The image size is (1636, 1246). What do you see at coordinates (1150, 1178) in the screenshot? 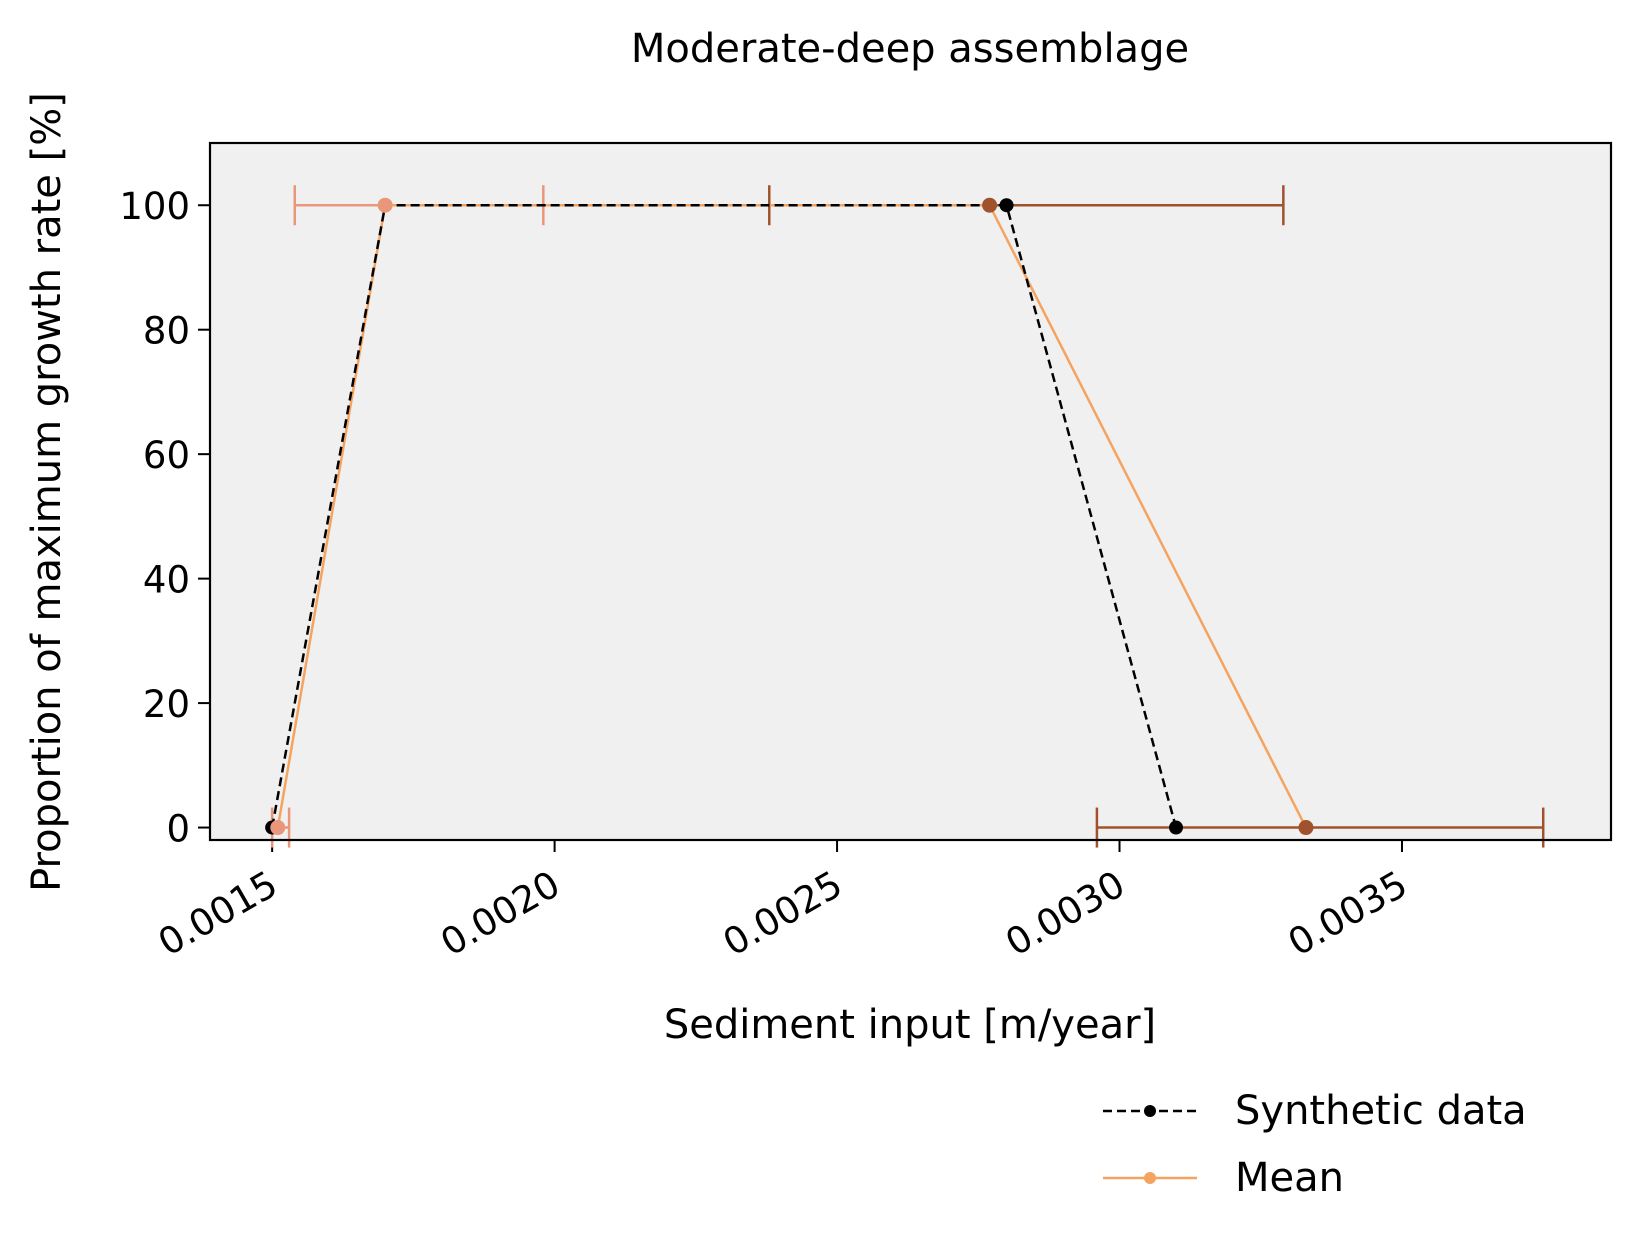
I see `legend-mean-marker` at bounding box center [1150, 1178].